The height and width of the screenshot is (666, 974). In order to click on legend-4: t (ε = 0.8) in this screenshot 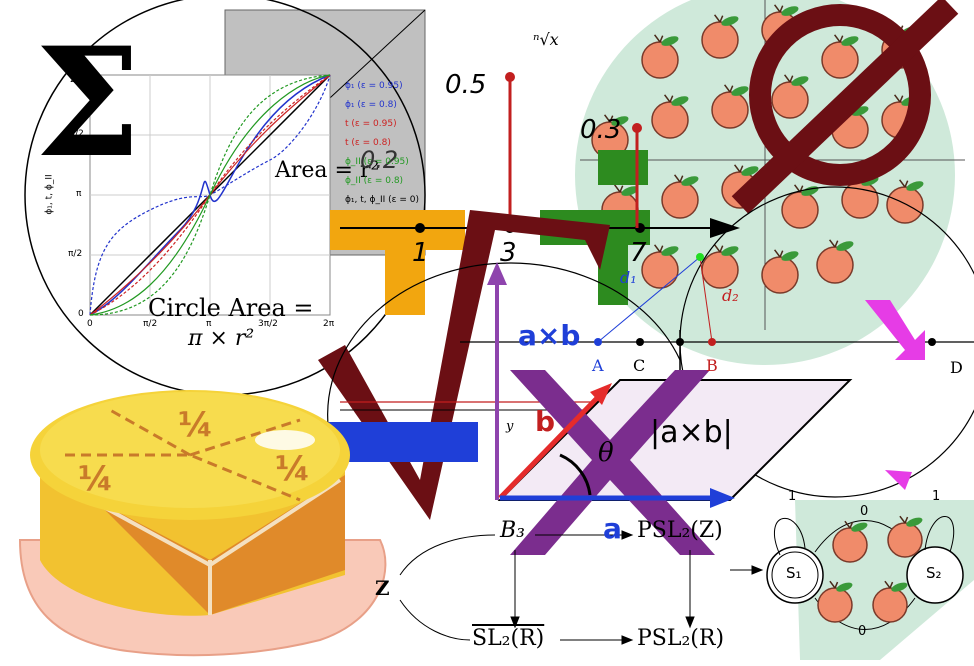, I will do `click(368, 143)`.